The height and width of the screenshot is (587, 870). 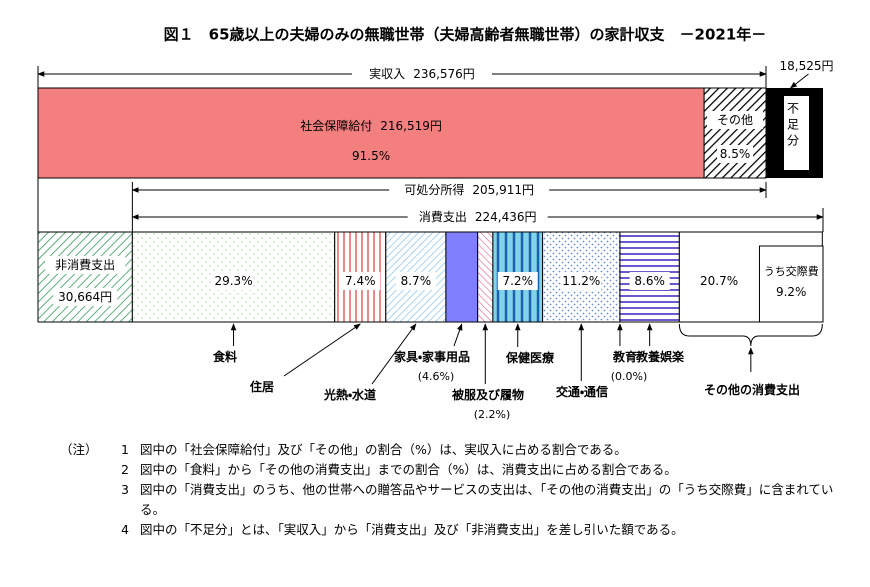 I want to click on item-label: 被服及び履物, so click(x=487, y=394).